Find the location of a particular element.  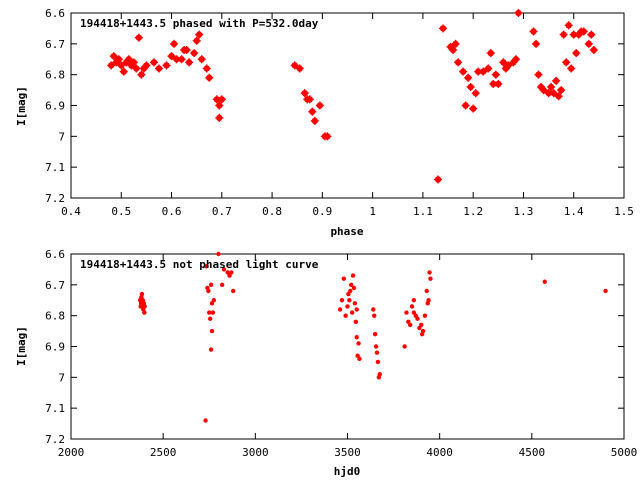

x-tick-label: 1.2 is located at coordinates (473, 211).